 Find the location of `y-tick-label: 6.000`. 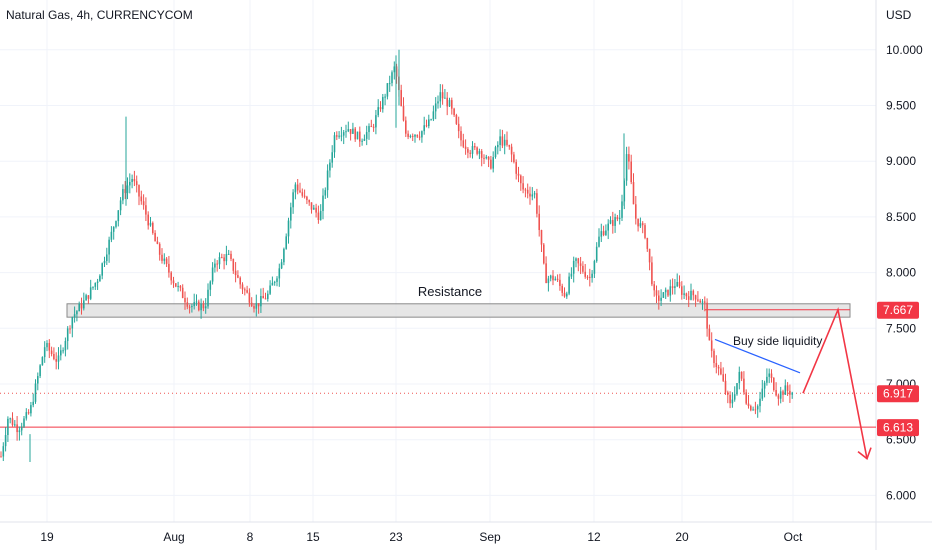

y-tick-label: 6.000 is located at coordinates (901, 495).